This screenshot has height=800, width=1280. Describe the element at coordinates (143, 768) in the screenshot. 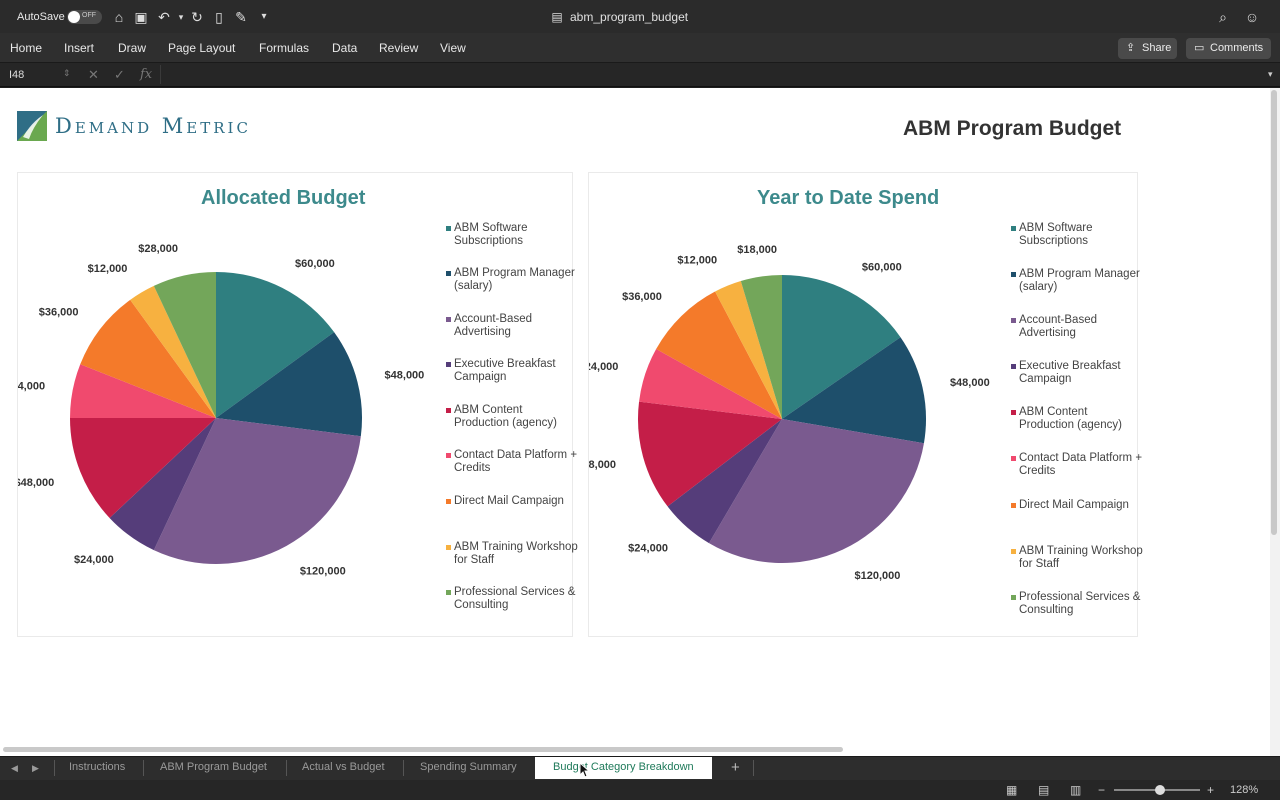

I see `tab-separator` at that location.